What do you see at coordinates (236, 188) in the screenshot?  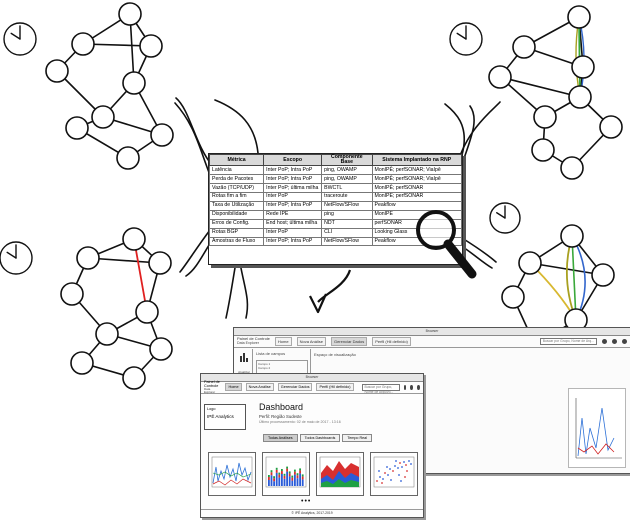 I see `table-cell: Vazão (TCP/UDP)` at bounding box center [236, 188].